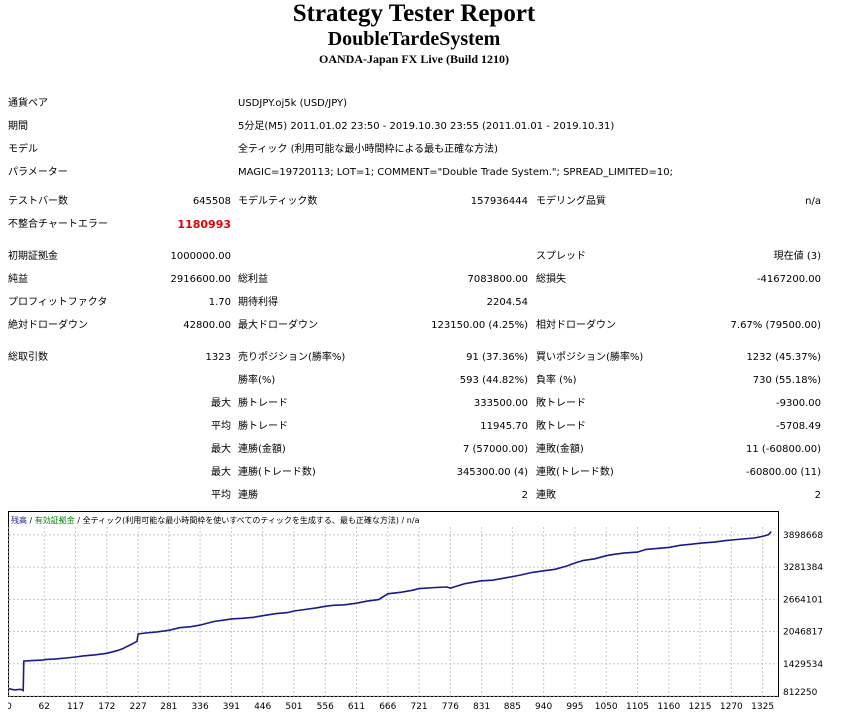 This screenshot has width=848, height=716. What do you see at coordinates (414, 13) in the screenshot?
I see `report-title: Strategy Tester Report` at bounding box center [414, 13].